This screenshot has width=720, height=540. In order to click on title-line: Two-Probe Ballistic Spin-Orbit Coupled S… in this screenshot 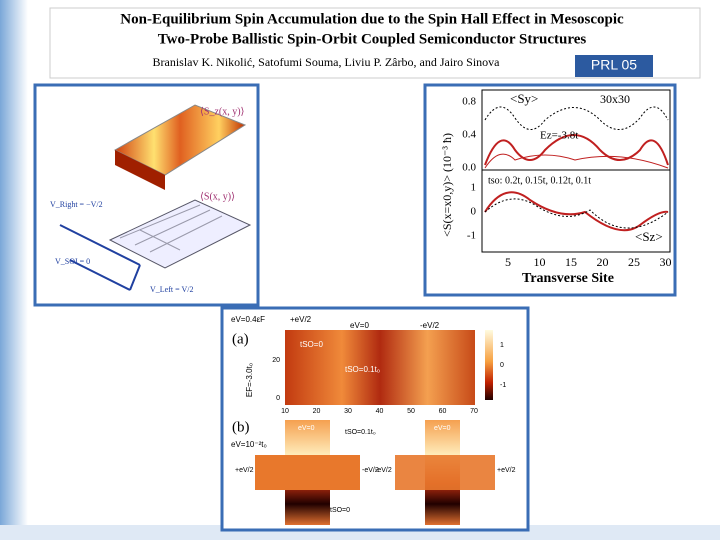, I will do `click(372, 39)`.